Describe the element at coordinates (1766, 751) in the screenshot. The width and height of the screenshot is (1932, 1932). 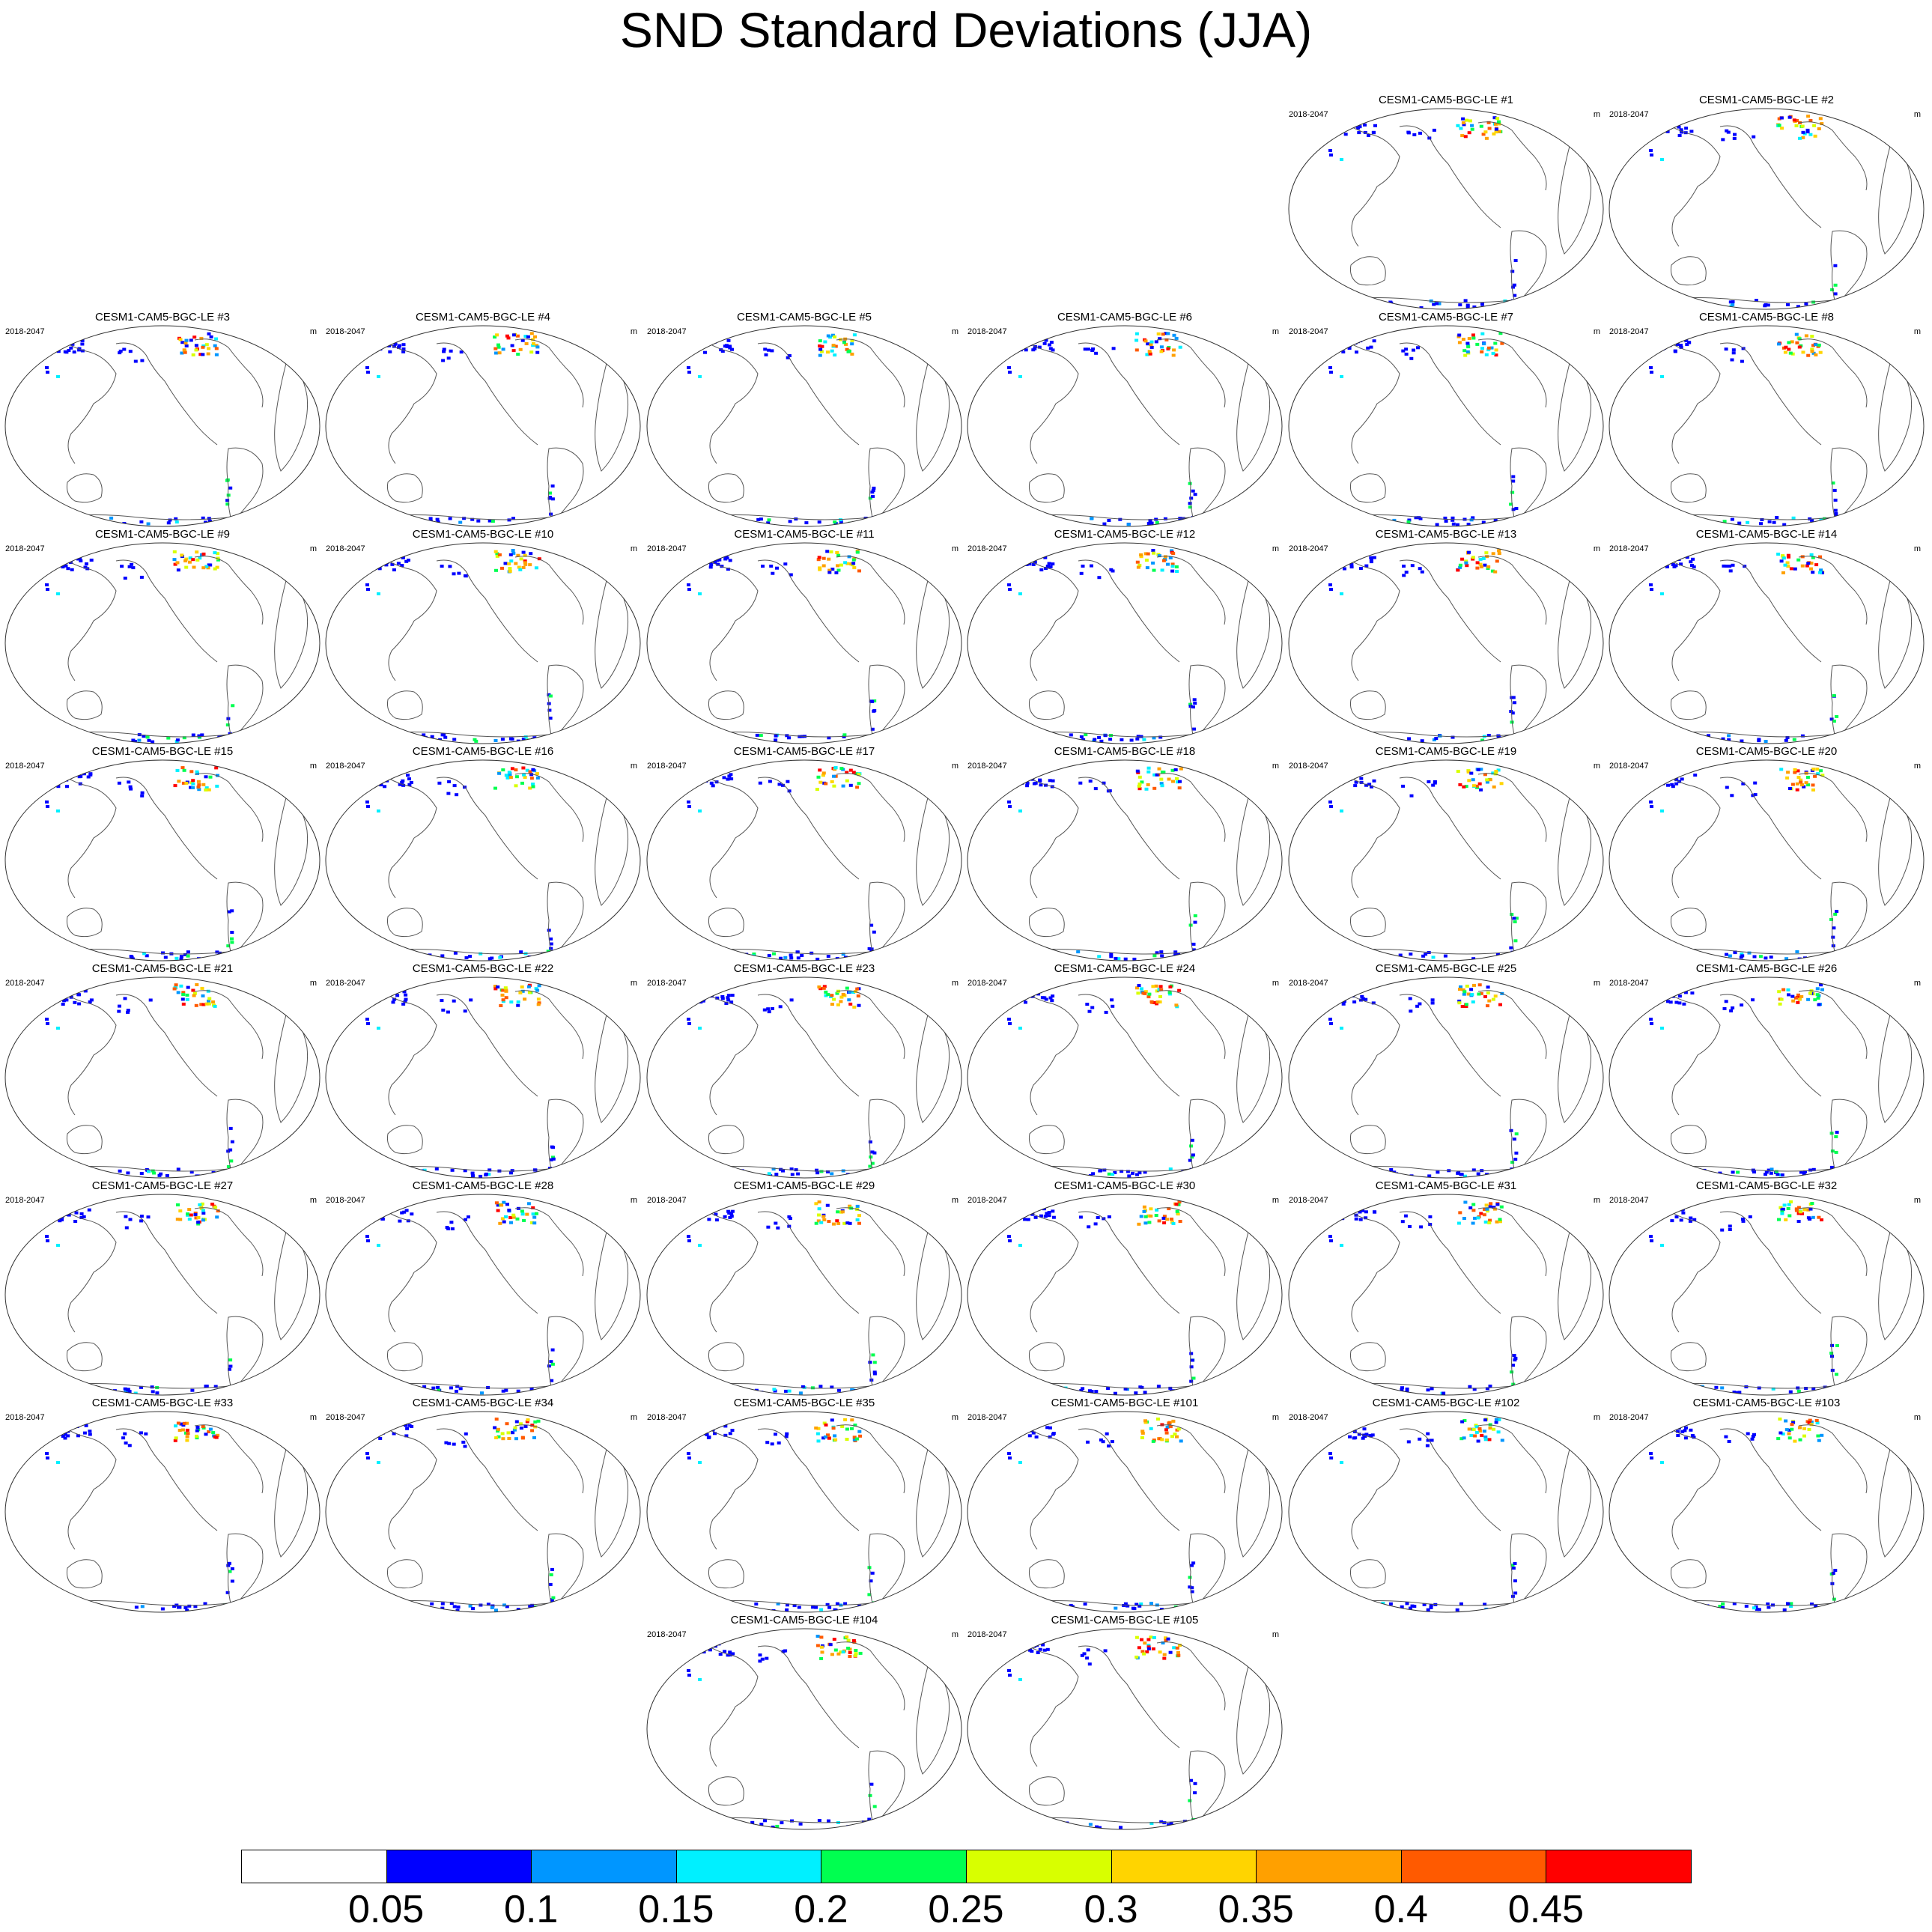
I see `panel-title: CESM1-CAM5-BGC-LE #20` at that location.